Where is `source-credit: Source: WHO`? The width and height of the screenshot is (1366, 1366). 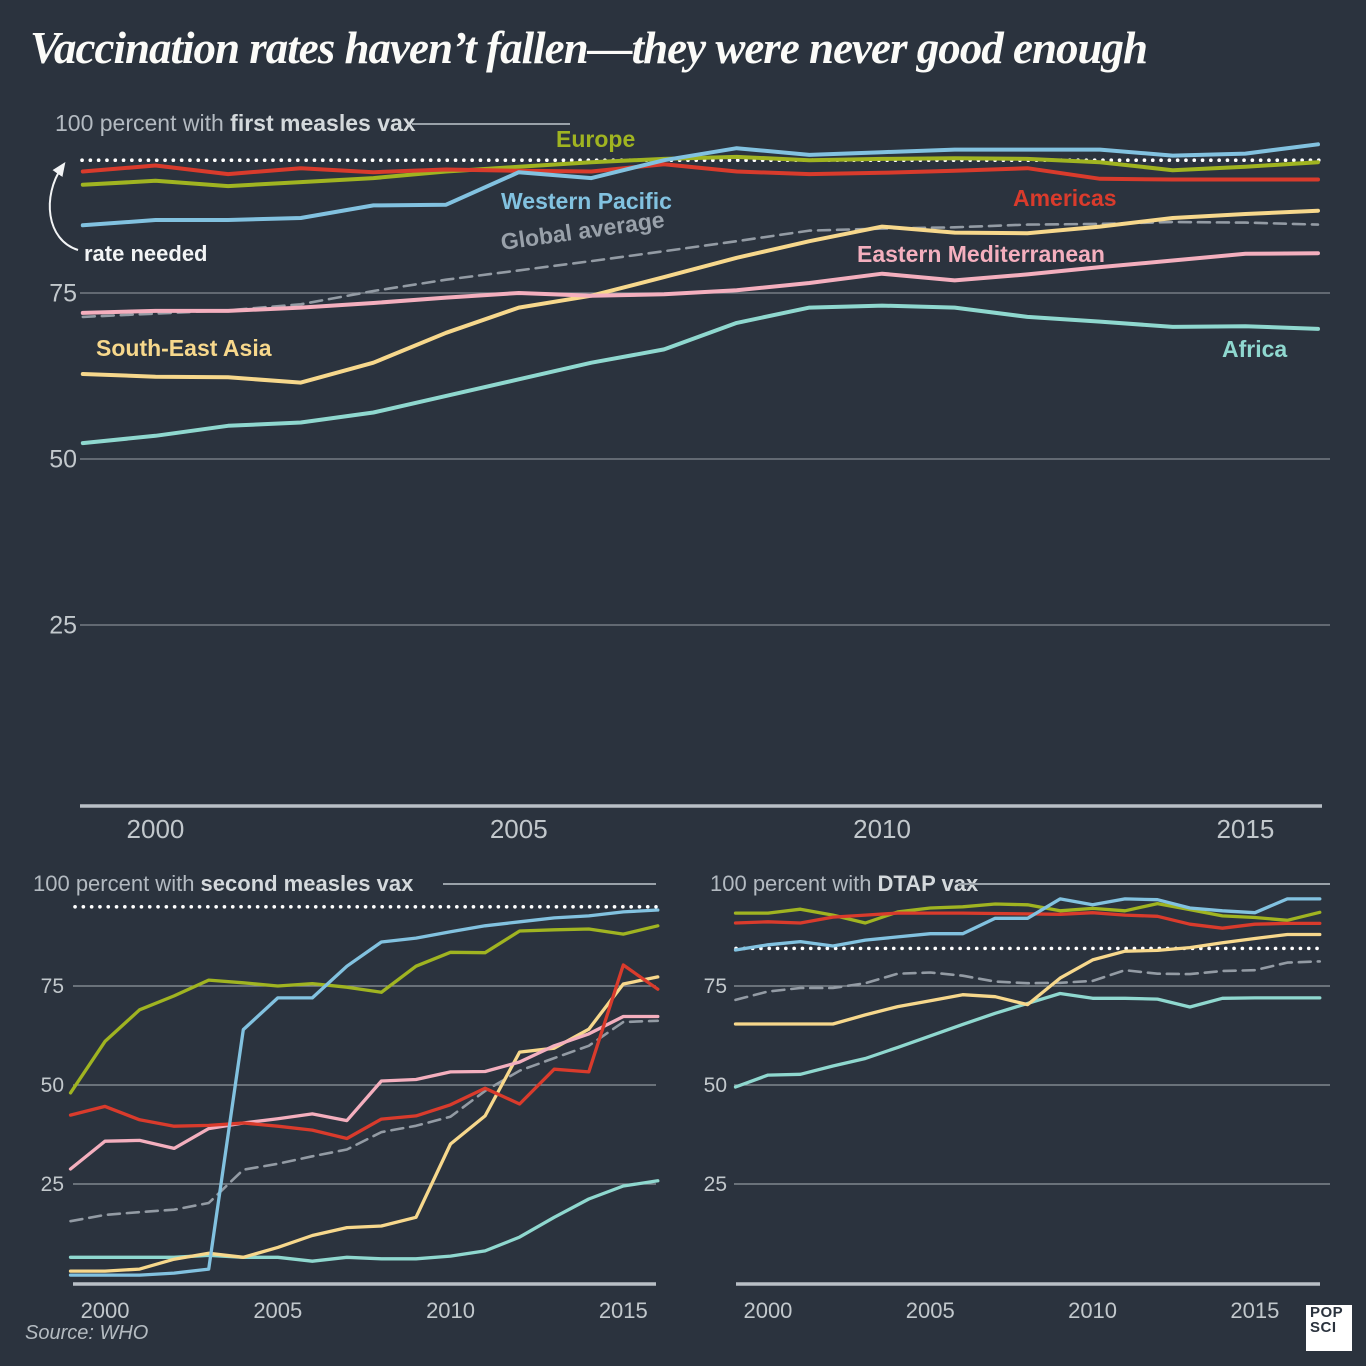 source-credit: Source: WHO is located at coordinates (87, 1333).